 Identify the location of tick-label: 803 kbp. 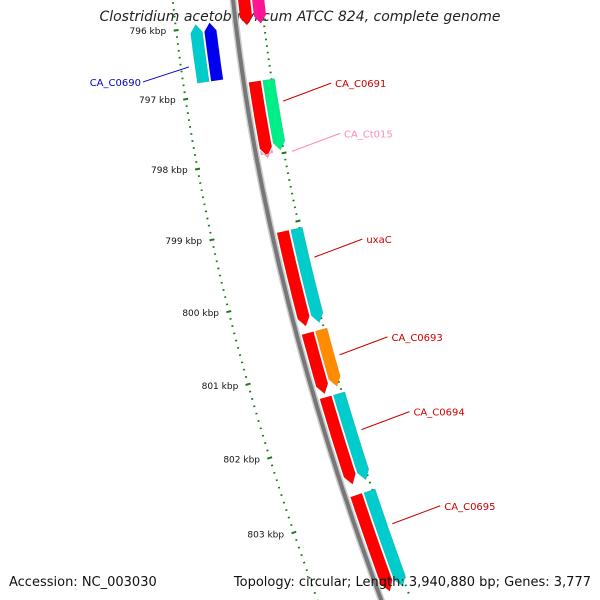
(265, 536).